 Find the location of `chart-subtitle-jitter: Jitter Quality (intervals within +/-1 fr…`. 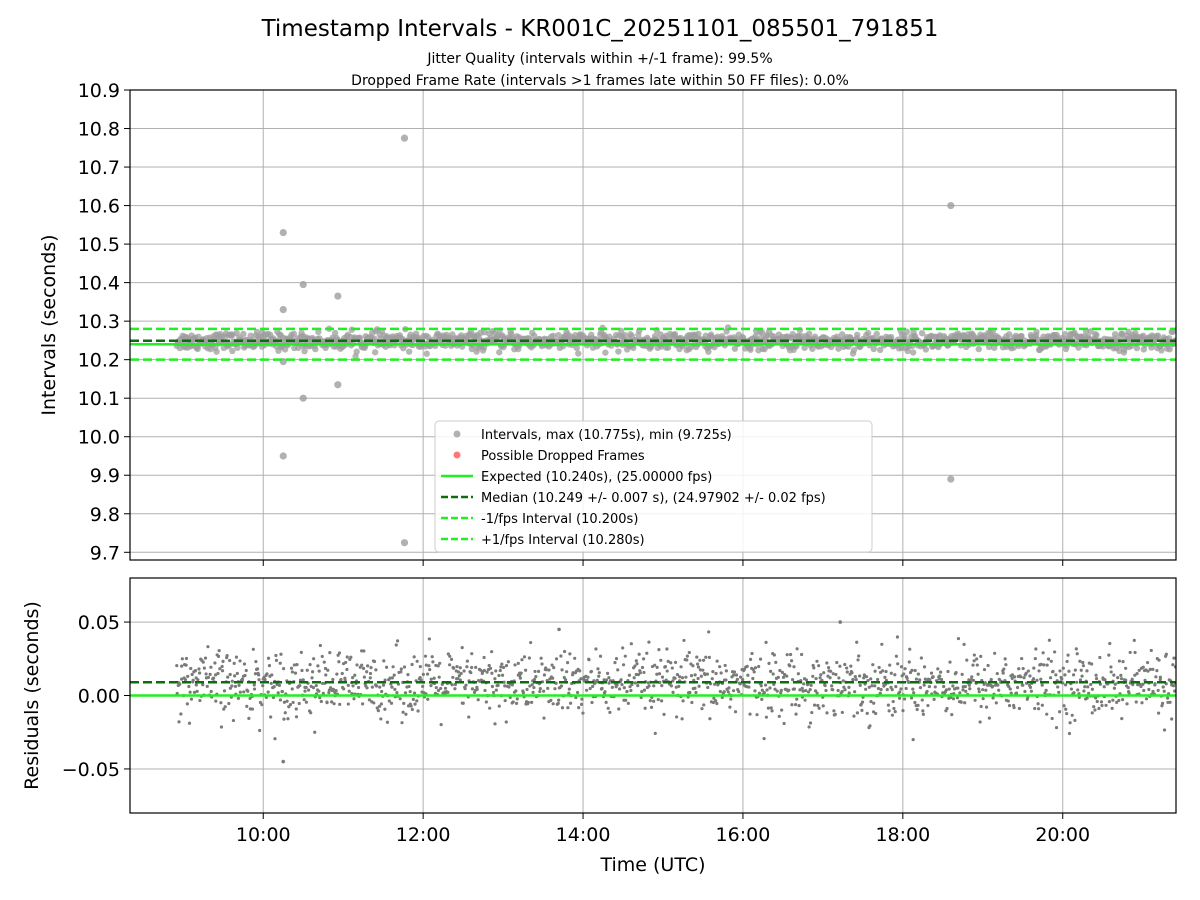

chart-subtitle-jitter: Jitter Quality (intervals within +/-1 fr… is located at coordinates (599, 59).